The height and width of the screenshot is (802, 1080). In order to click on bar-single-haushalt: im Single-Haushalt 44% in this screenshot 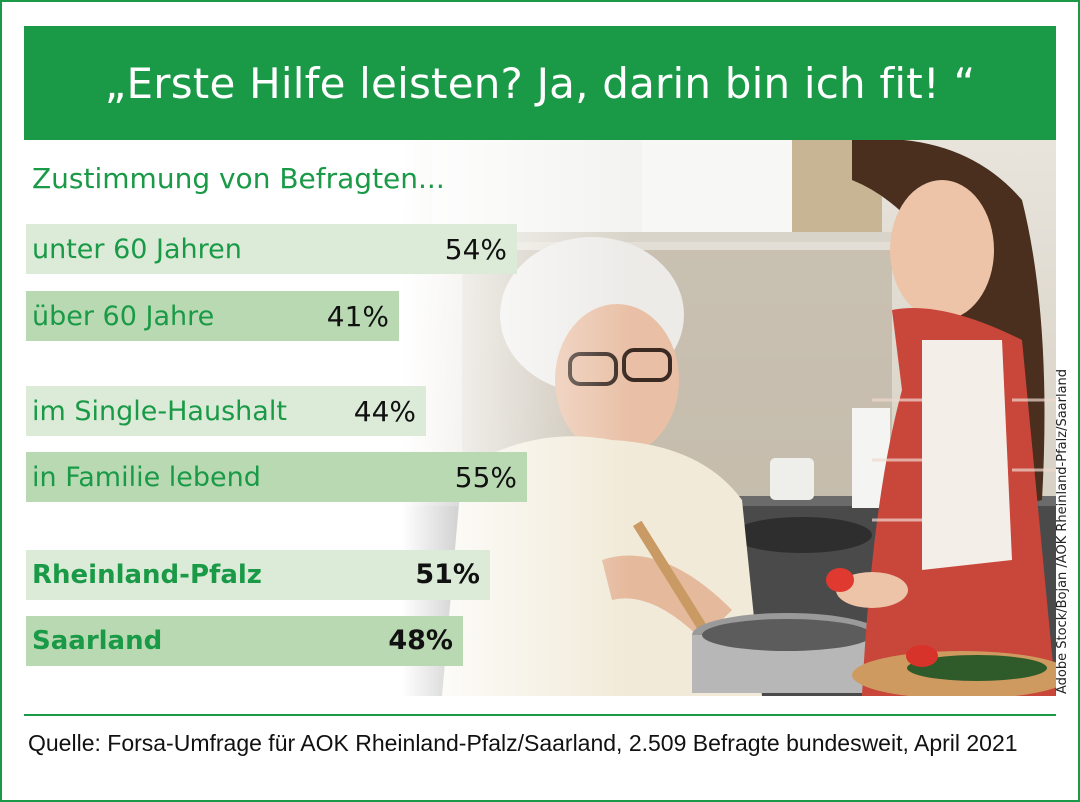, I will do `click(226, 411)`.